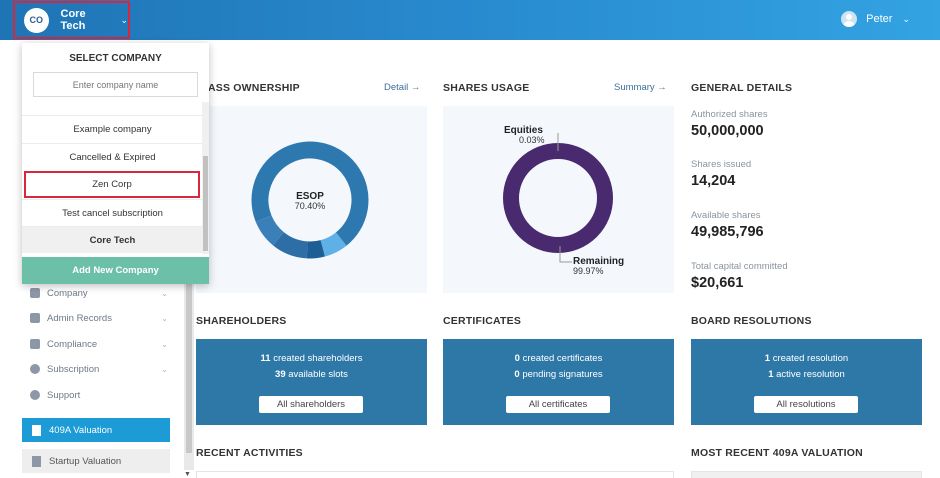  What do you see at coordinates (435, 474) in the screenshot?
I see `recent-activities-panel` at bounding box center [435, 474].